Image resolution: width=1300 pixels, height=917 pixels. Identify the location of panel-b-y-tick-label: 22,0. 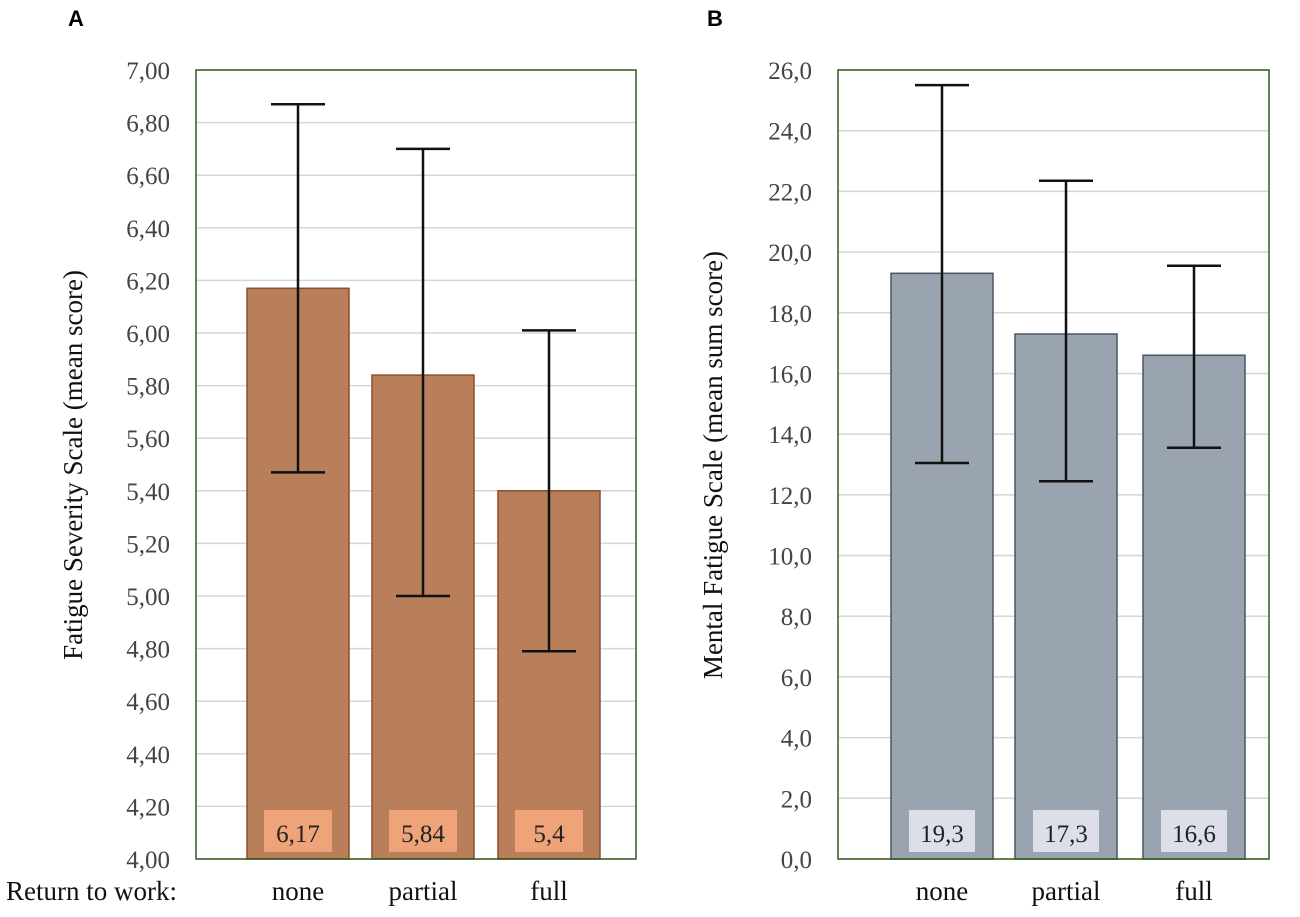
(790, 192).